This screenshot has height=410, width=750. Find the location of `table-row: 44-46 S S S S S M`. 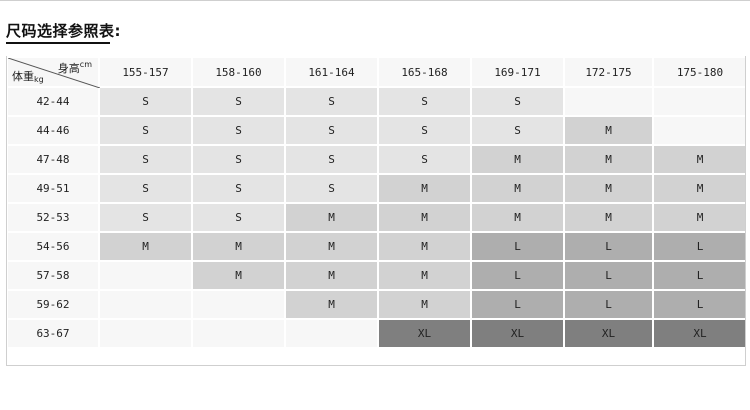

table-row: 44-46 S S S S S M is located at coordinates (377, 130).